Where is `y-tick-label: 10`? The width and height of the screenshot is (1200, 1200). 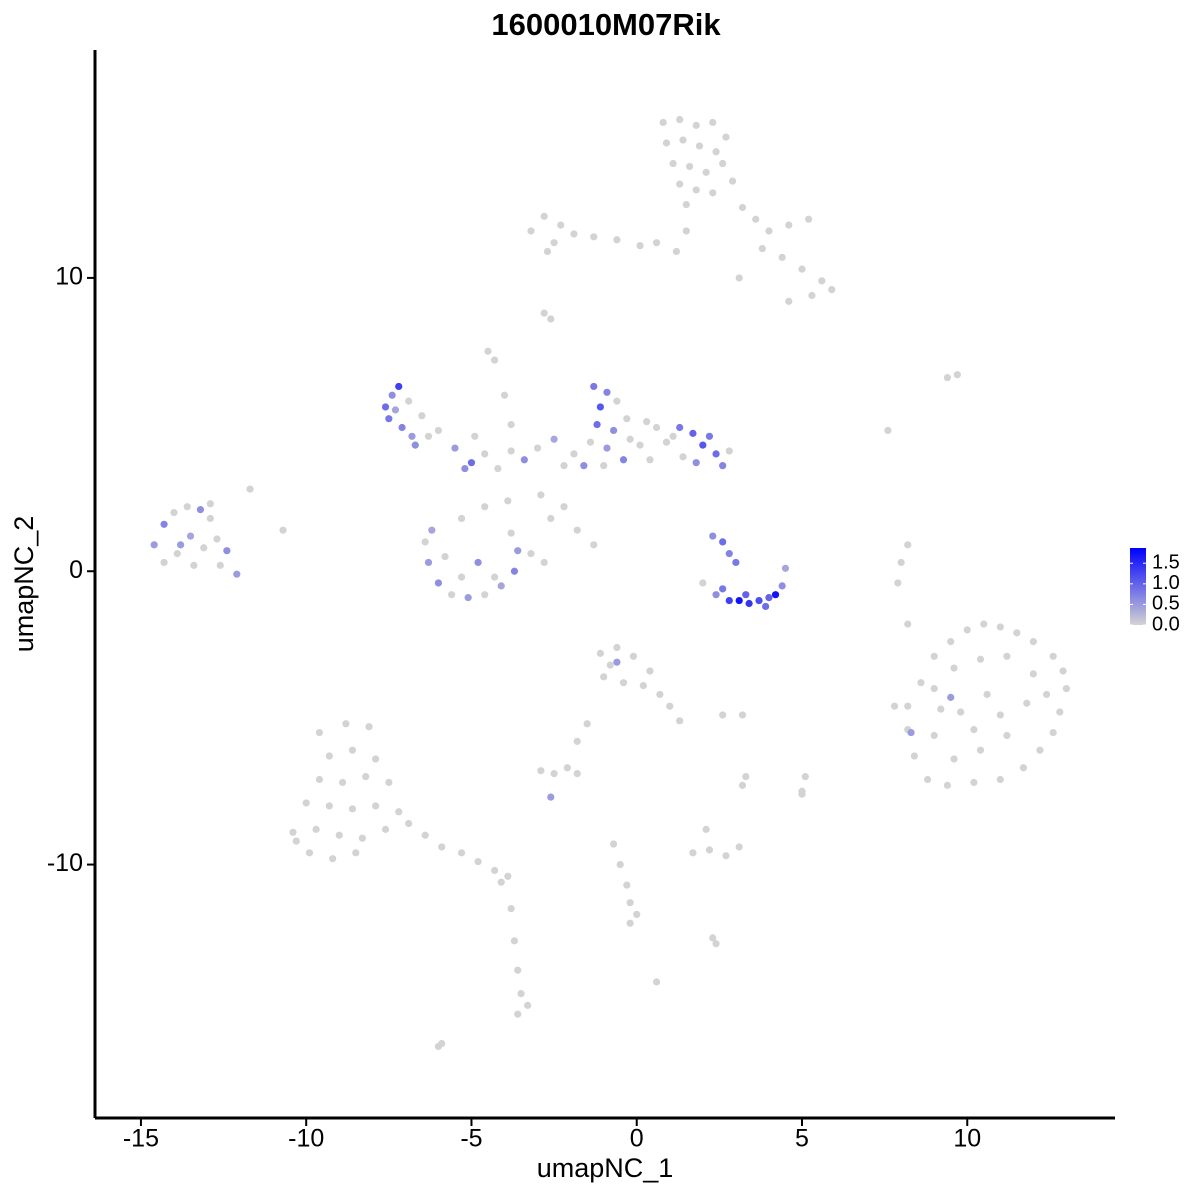 y-tick-label: 10 is located at coordinates (69, 277).